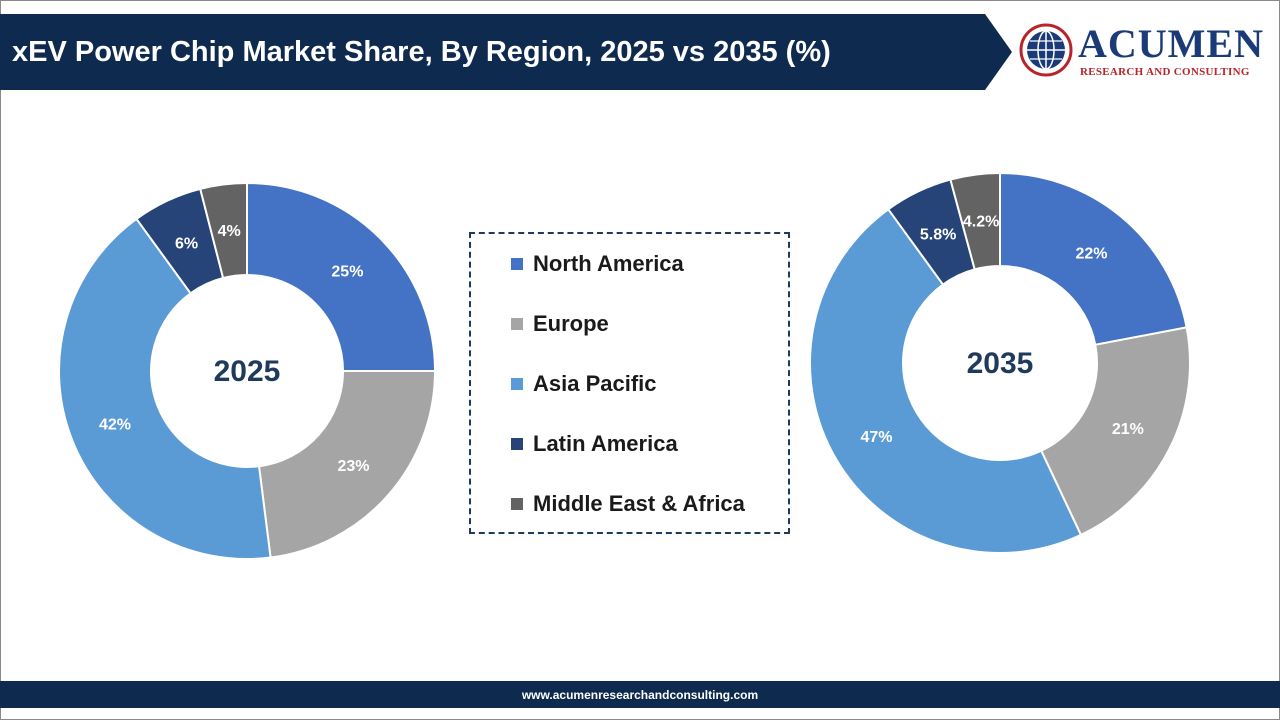 This screenshot has height=720, width=1280. I want to click on slice-data-label: 5.8%, so click(938, 235).